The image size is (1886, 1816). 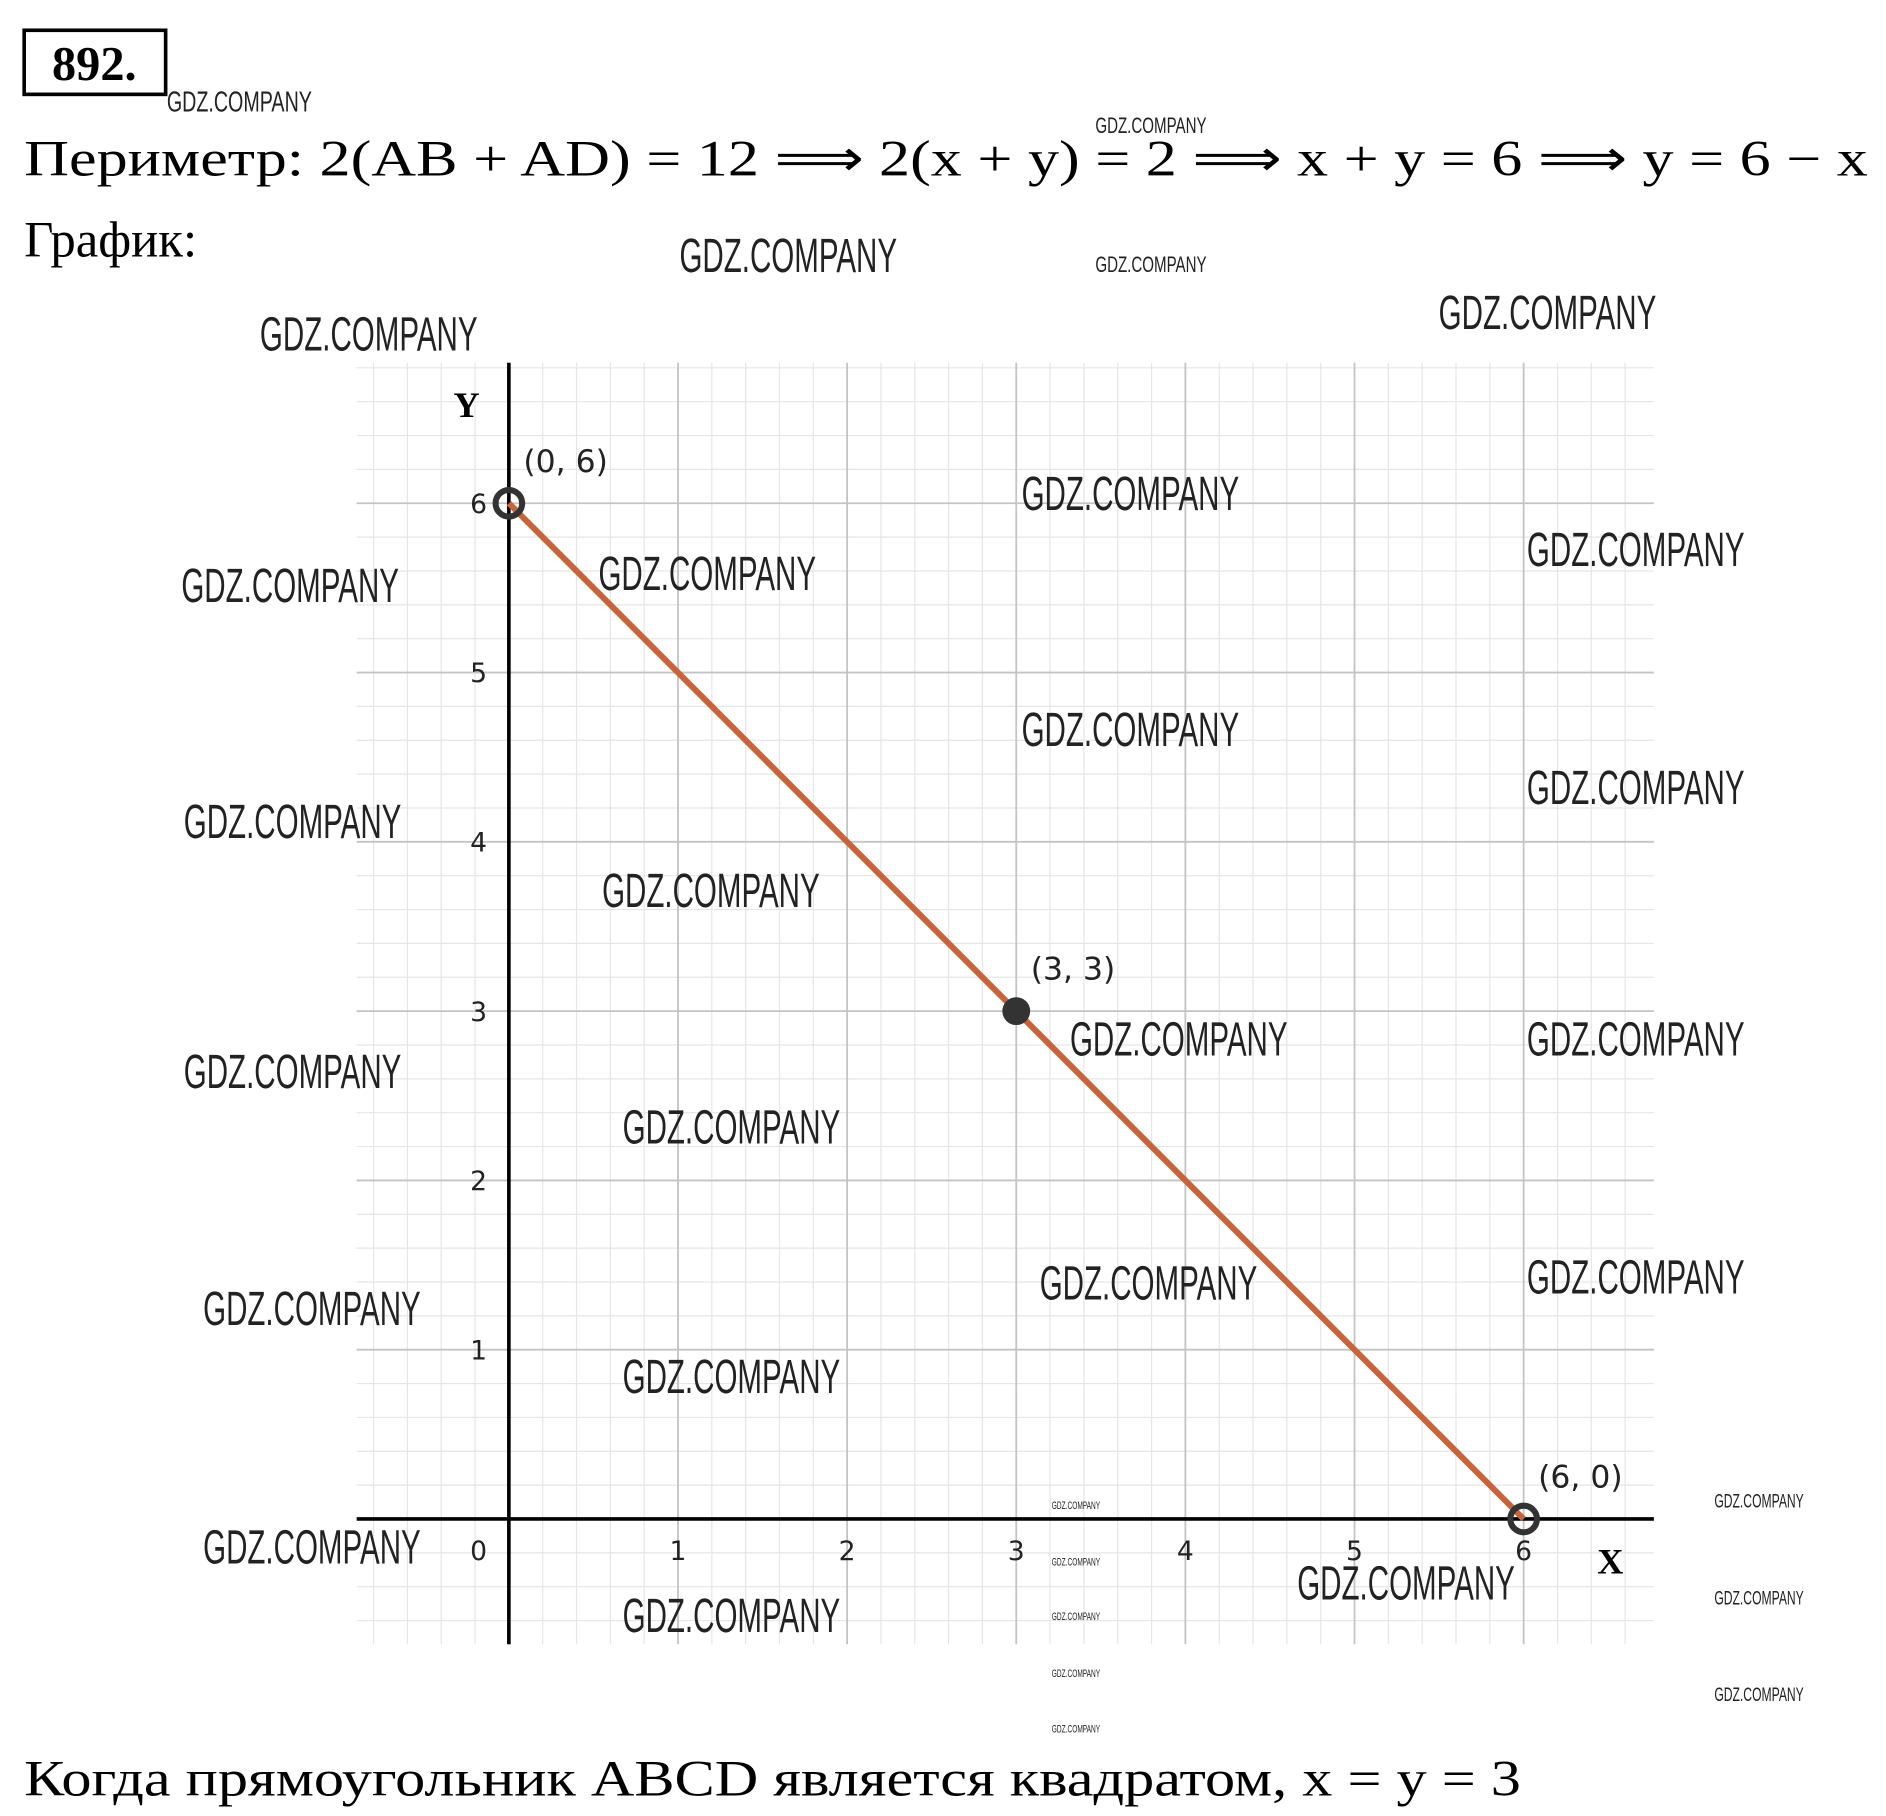 What do you see at coordinates (478, 1350) in the screenshot?
I see `y-tick-label: 1` at bounding box center [478, 1350].